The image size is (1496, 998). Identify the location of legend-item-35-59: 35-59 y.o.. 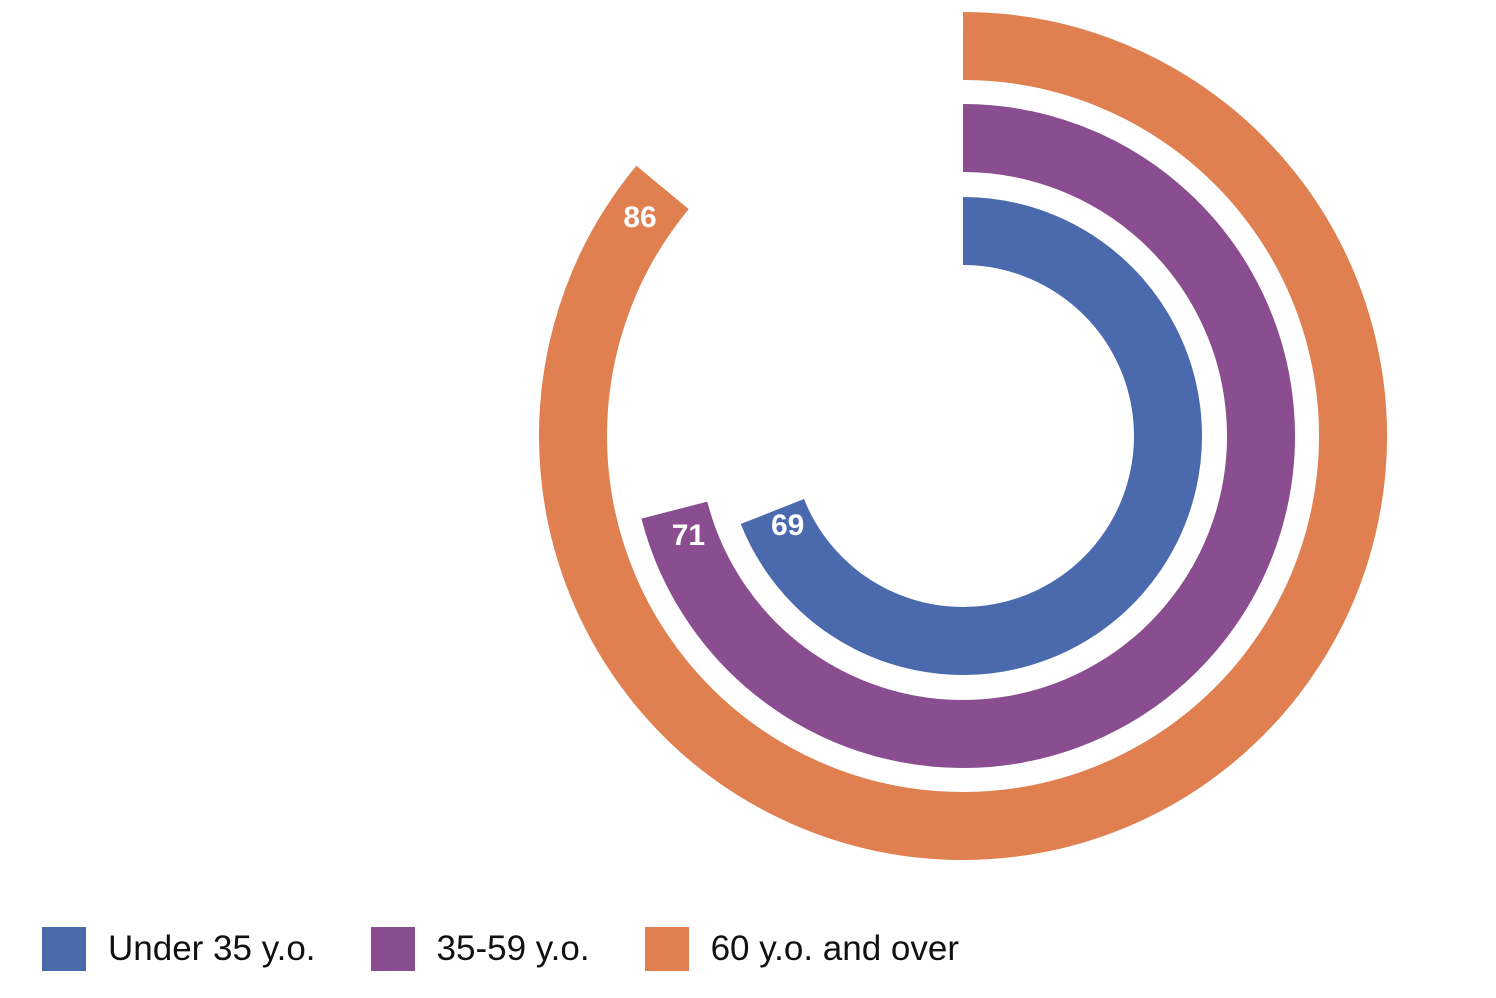
(480, 949).